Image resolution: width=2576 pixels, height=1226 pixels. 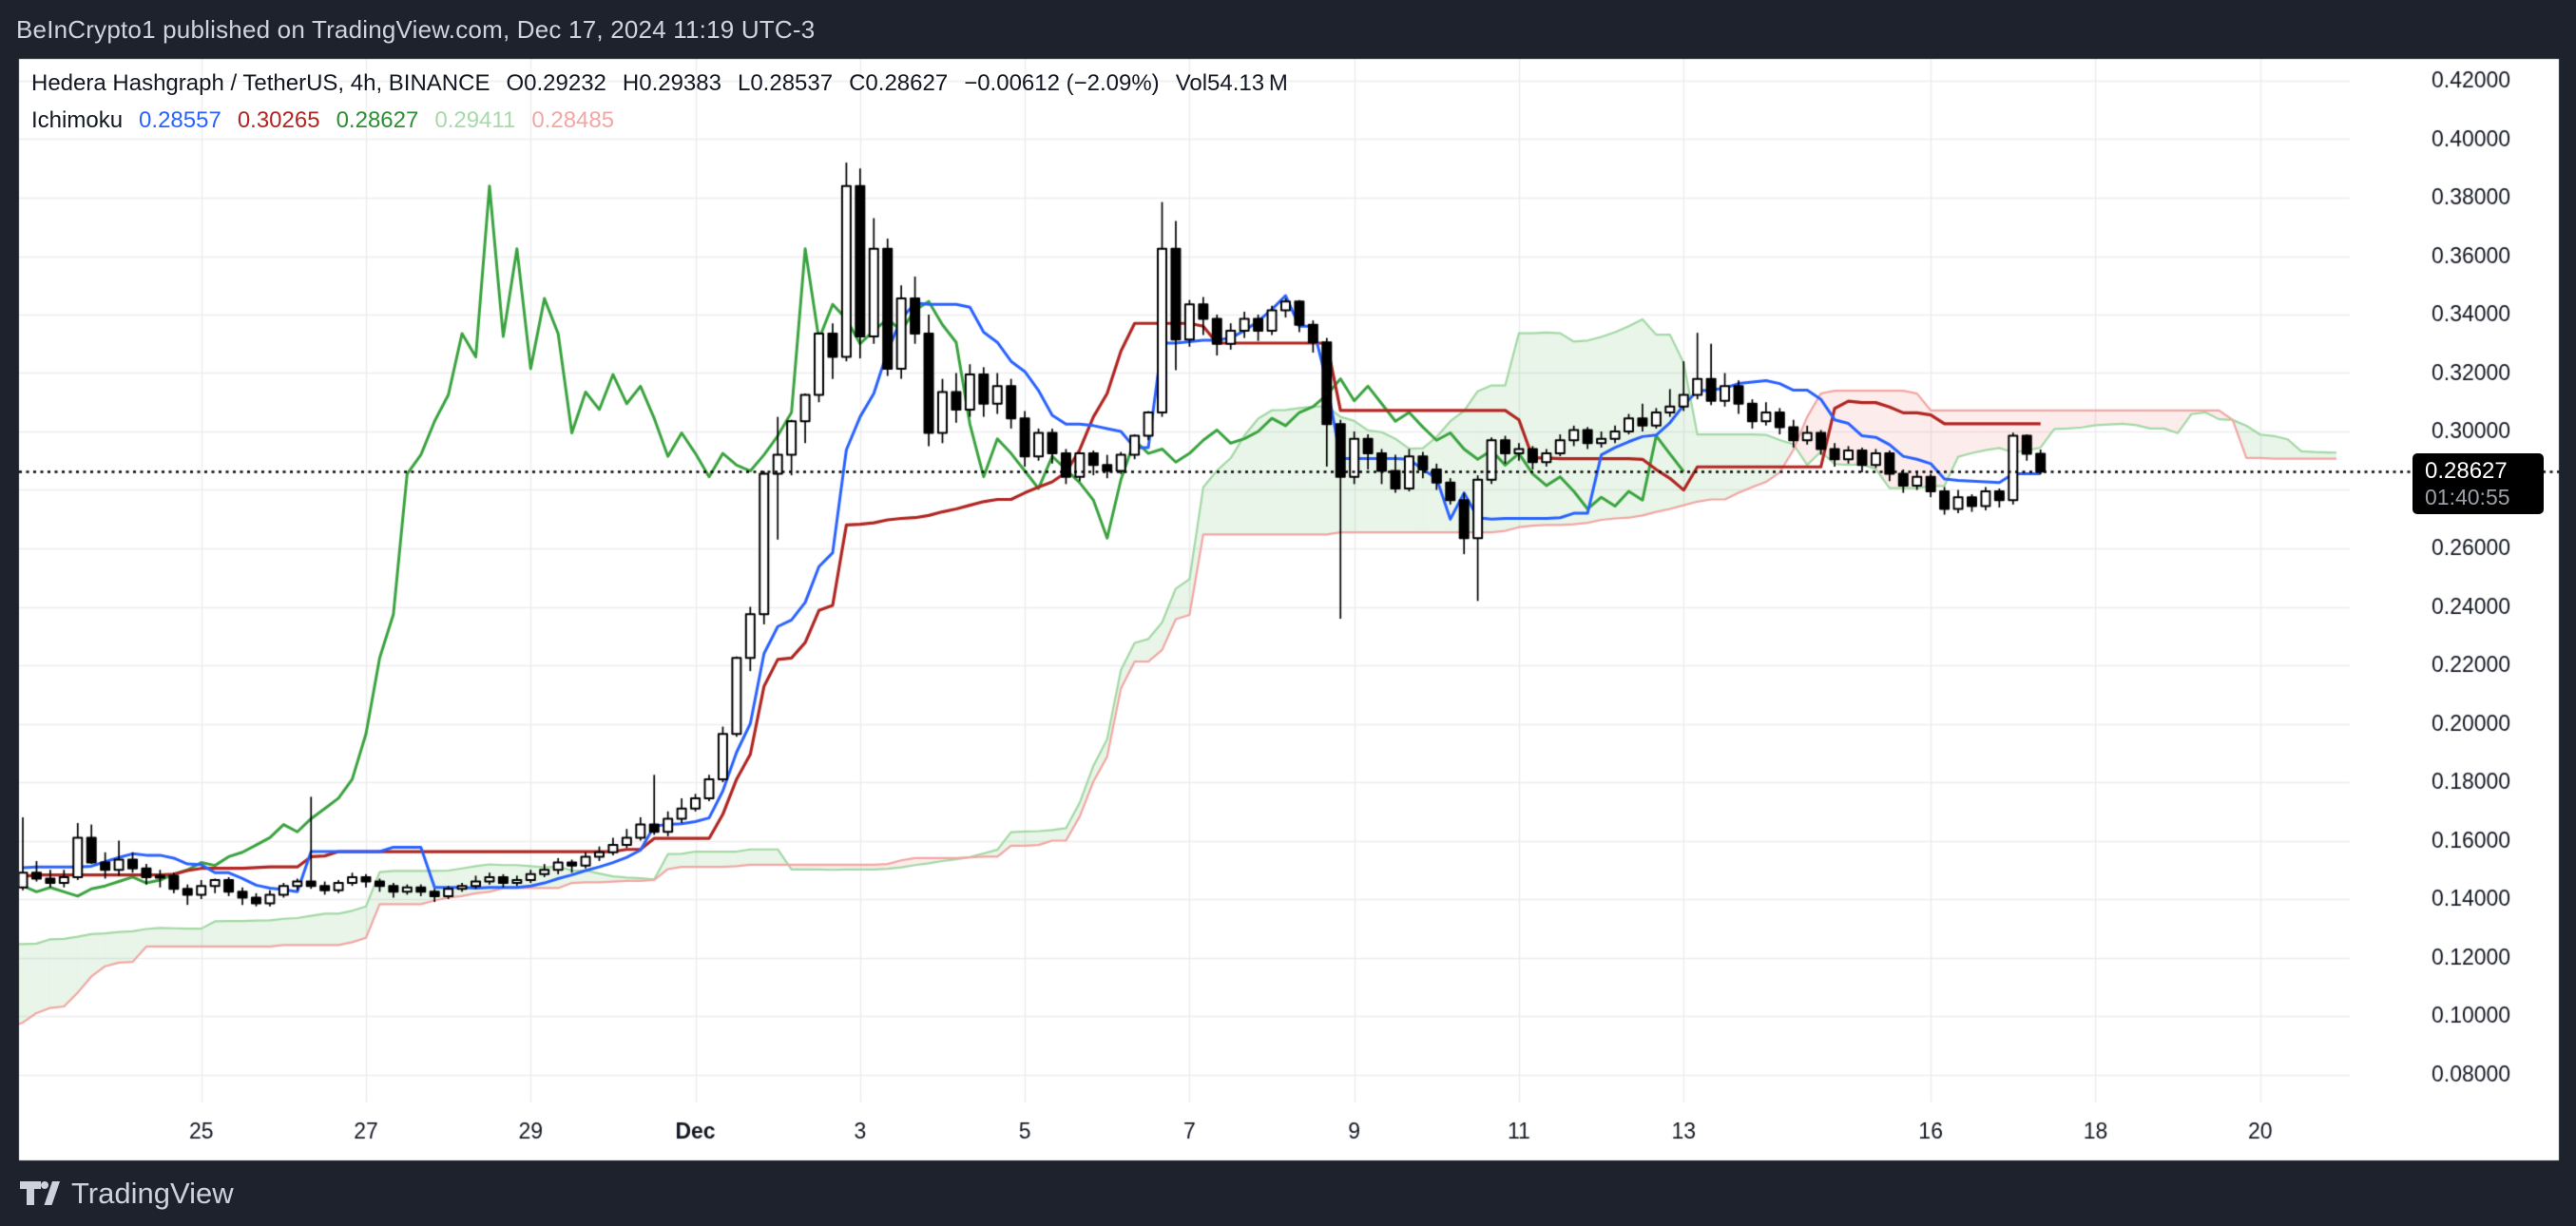 What do you see at coordinates (899, 83) in the screenshot?
I see `ohlc-close: C0.28627` at bounding box center [899, 83].